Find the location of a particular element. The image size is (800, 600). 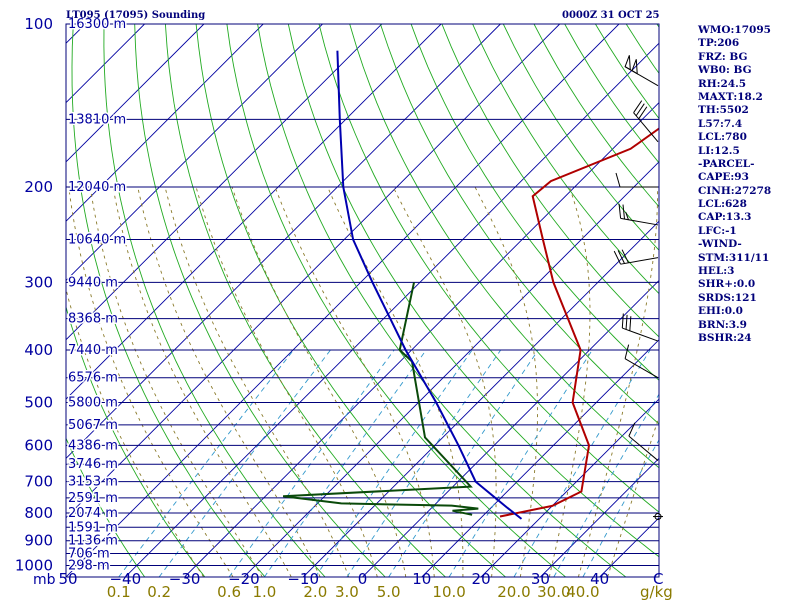

barb-pennant is located at coordinates (627, 63).